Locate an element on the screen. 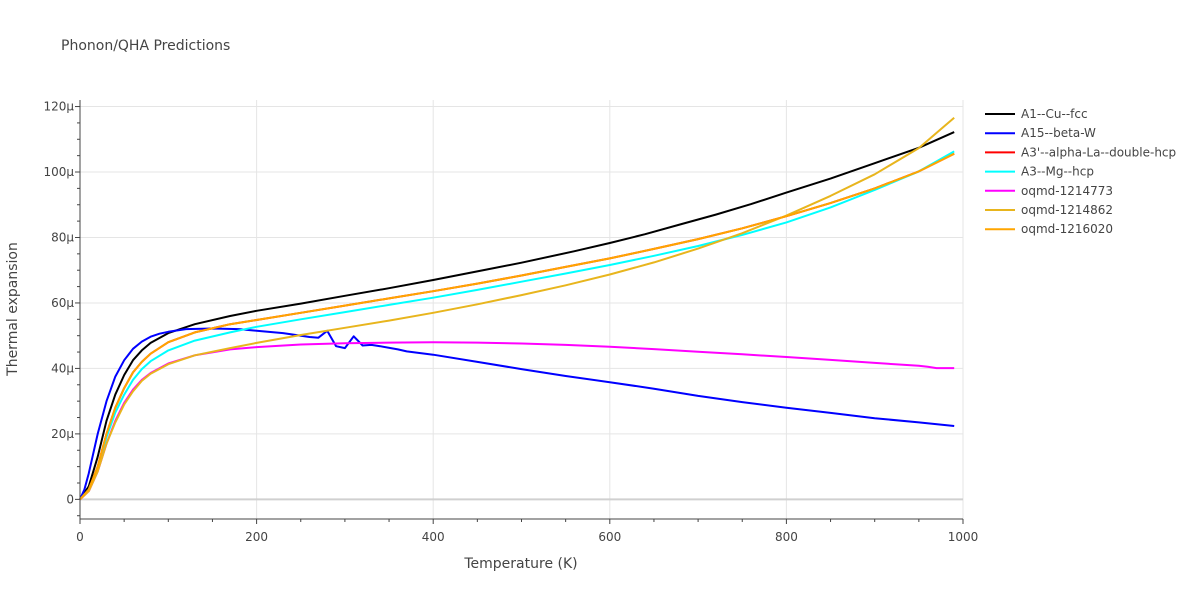 The width and height of the screenshot is (1200, 604). legend-item: A15--beta-W is located at coordinates (1040, 133).